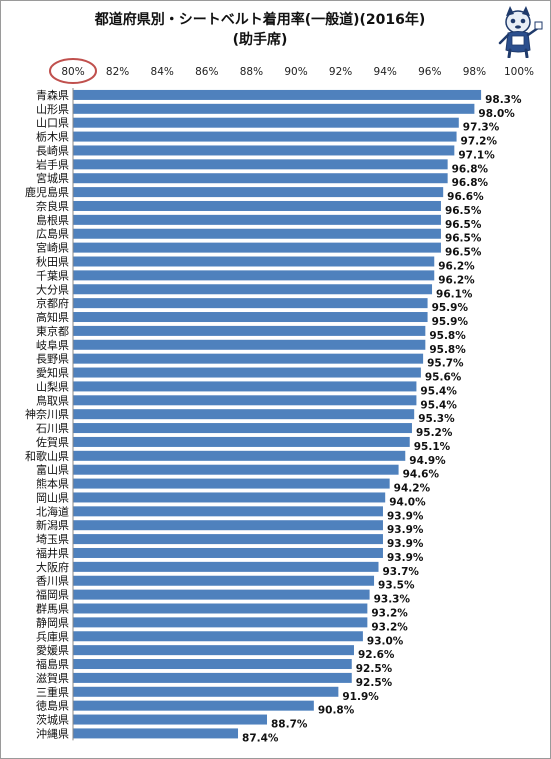  What do you see at coordinates (496, 114) in the screenshot?
I see `data-label: 98.0%` at bounding box center [496, 114].